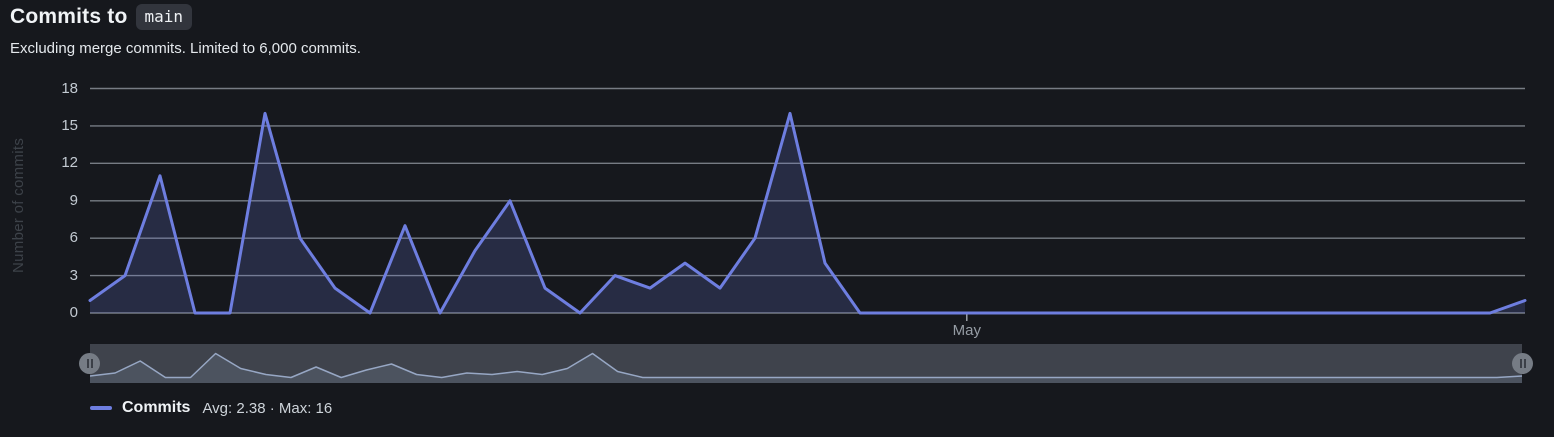 This screenshot has height=437, width=1554. Describe the element at coordinates (164, 17) in the screenshot. I see `branch-badge: main` at that location.